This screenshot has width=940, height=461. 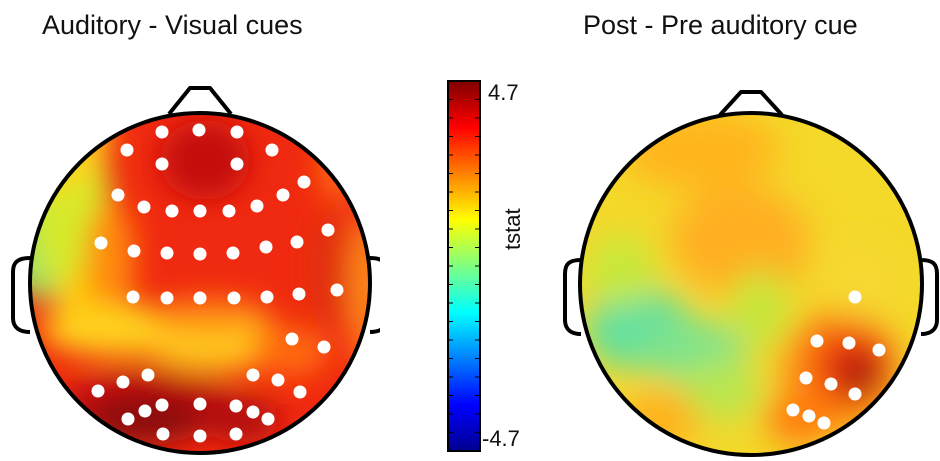 I want to click on right-electrodes, so click(x=836, y=360).